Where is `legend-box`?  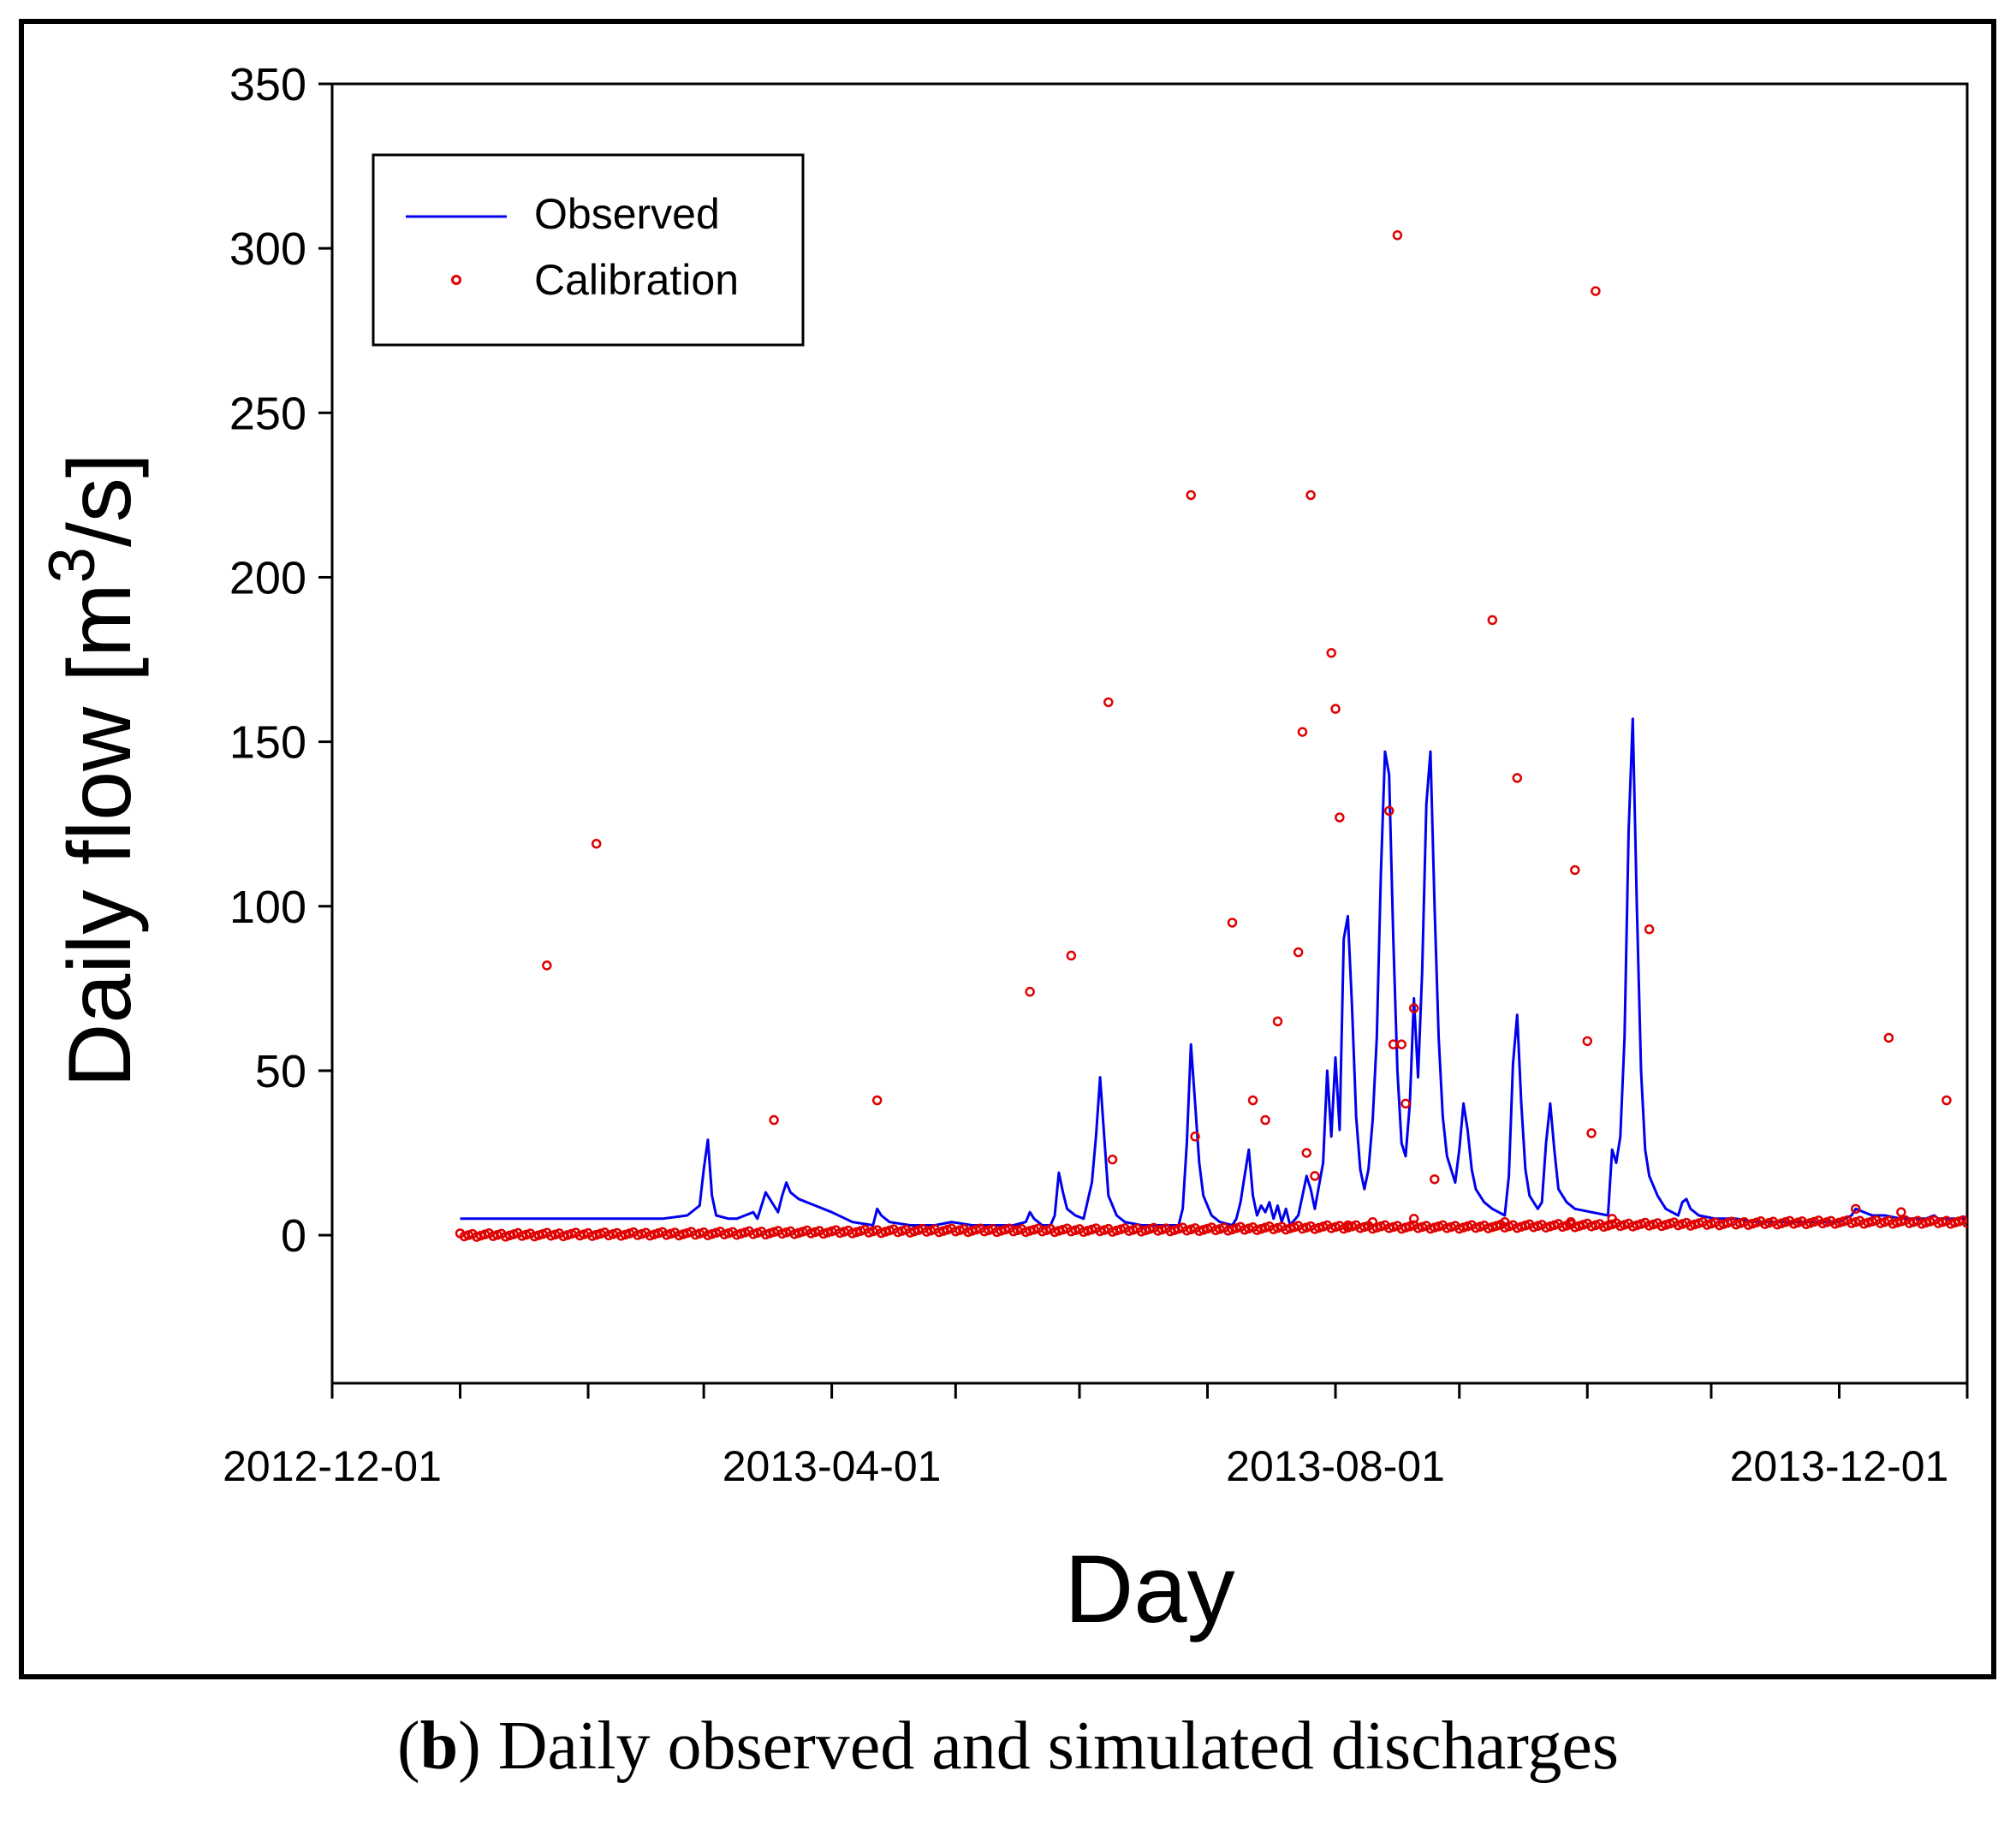
legend-box is located at coordinates (588, 250).